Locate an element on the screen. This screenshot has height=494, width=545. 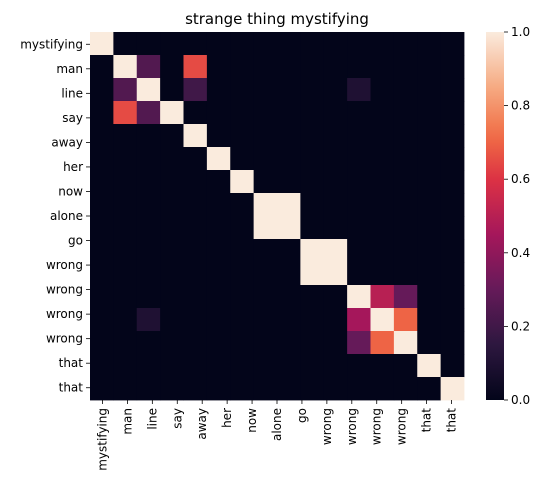
x-tick-label: alone is located at coordinates (277, 424).